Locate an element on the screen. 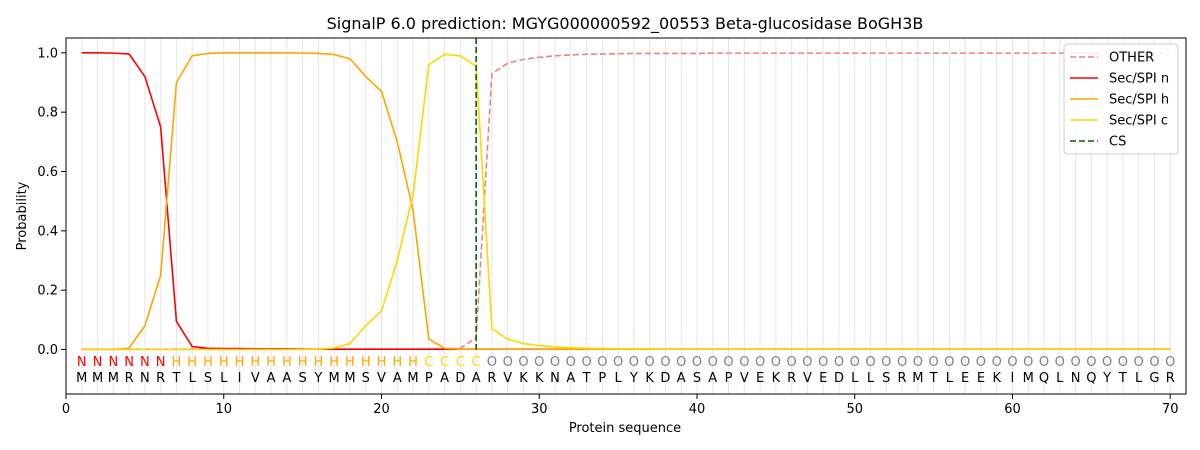 The width and height of the screenshot is (1200, 450). y-tick-label: 0.6 is located at coordinates (47, 172).